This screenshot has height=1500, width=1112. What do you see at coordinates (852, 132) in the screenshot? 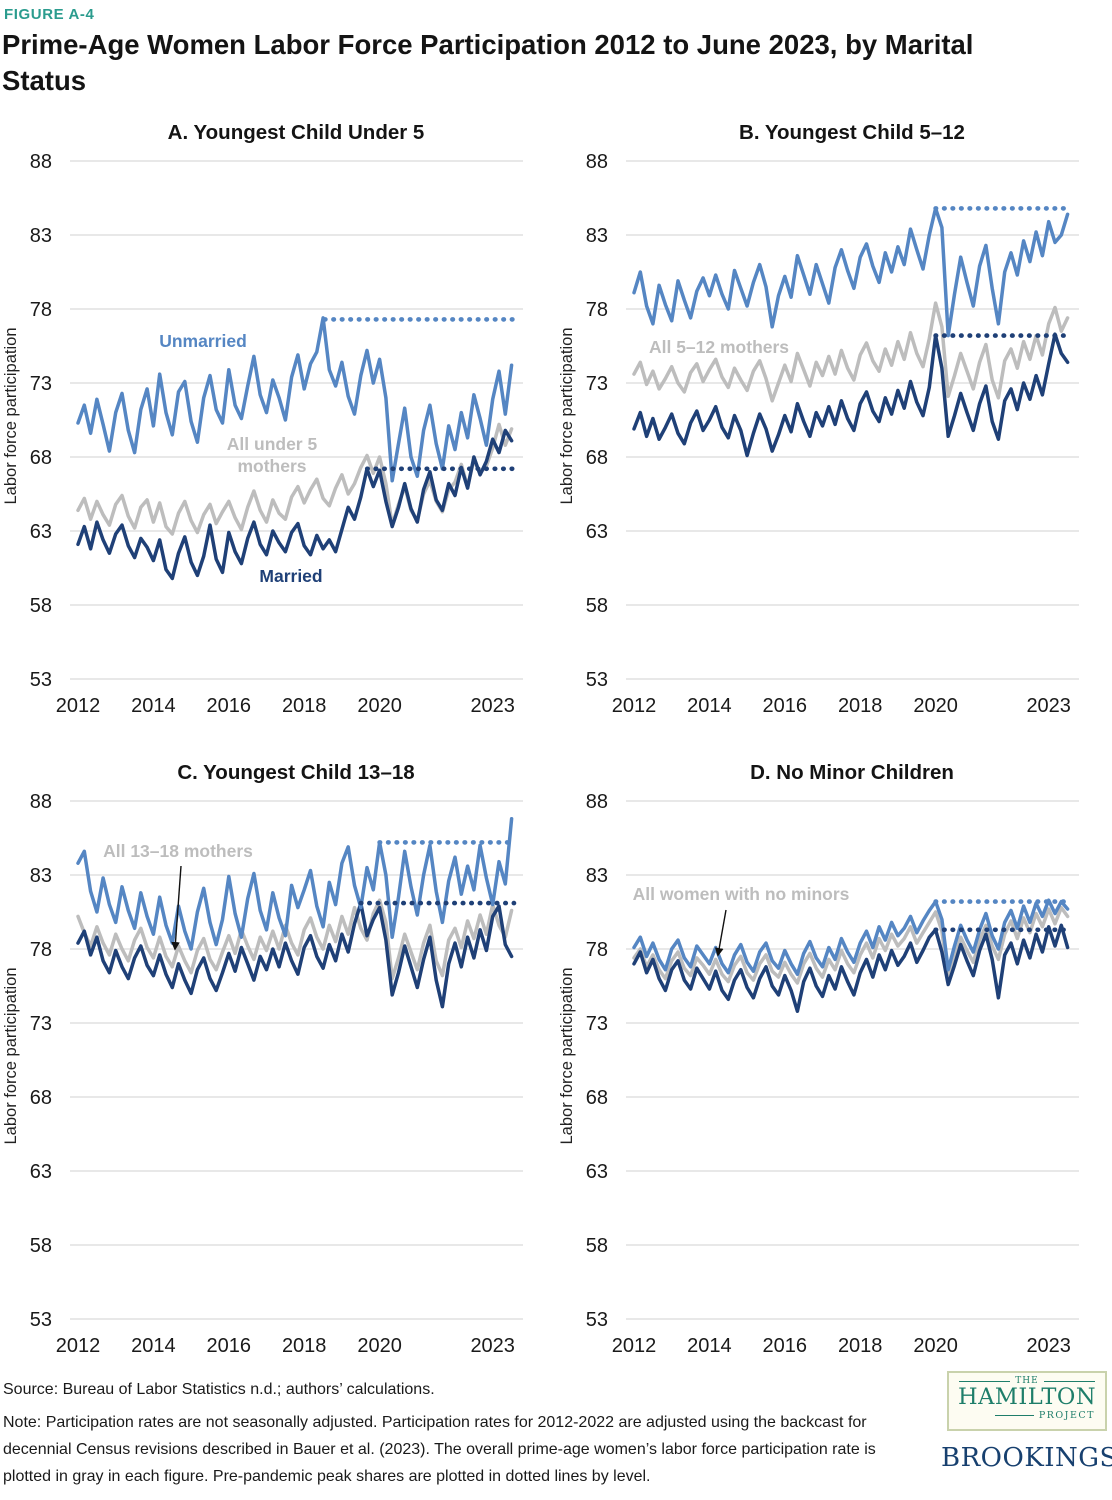
I see `panel-title: B. Youngest Child 5–12` at bounding box center [852, 132].